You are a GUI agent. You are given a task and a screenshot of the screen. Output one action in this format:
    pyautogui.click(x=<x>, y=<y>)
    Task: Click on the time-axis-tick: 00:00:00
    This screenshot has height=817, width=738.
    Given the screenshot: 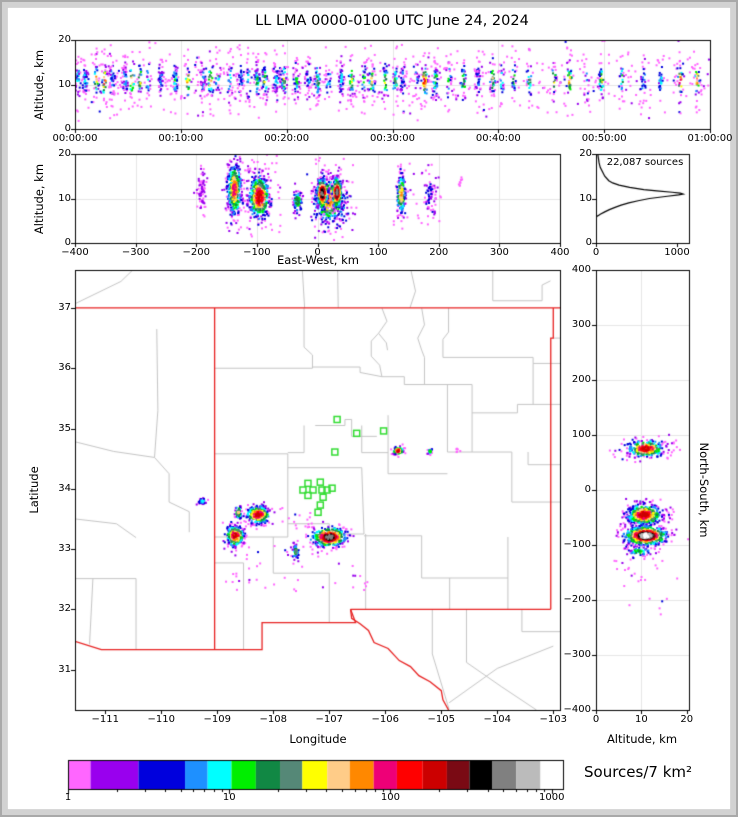 What is the action you would take?
    pyautogui.click(x=75, y=138)
    